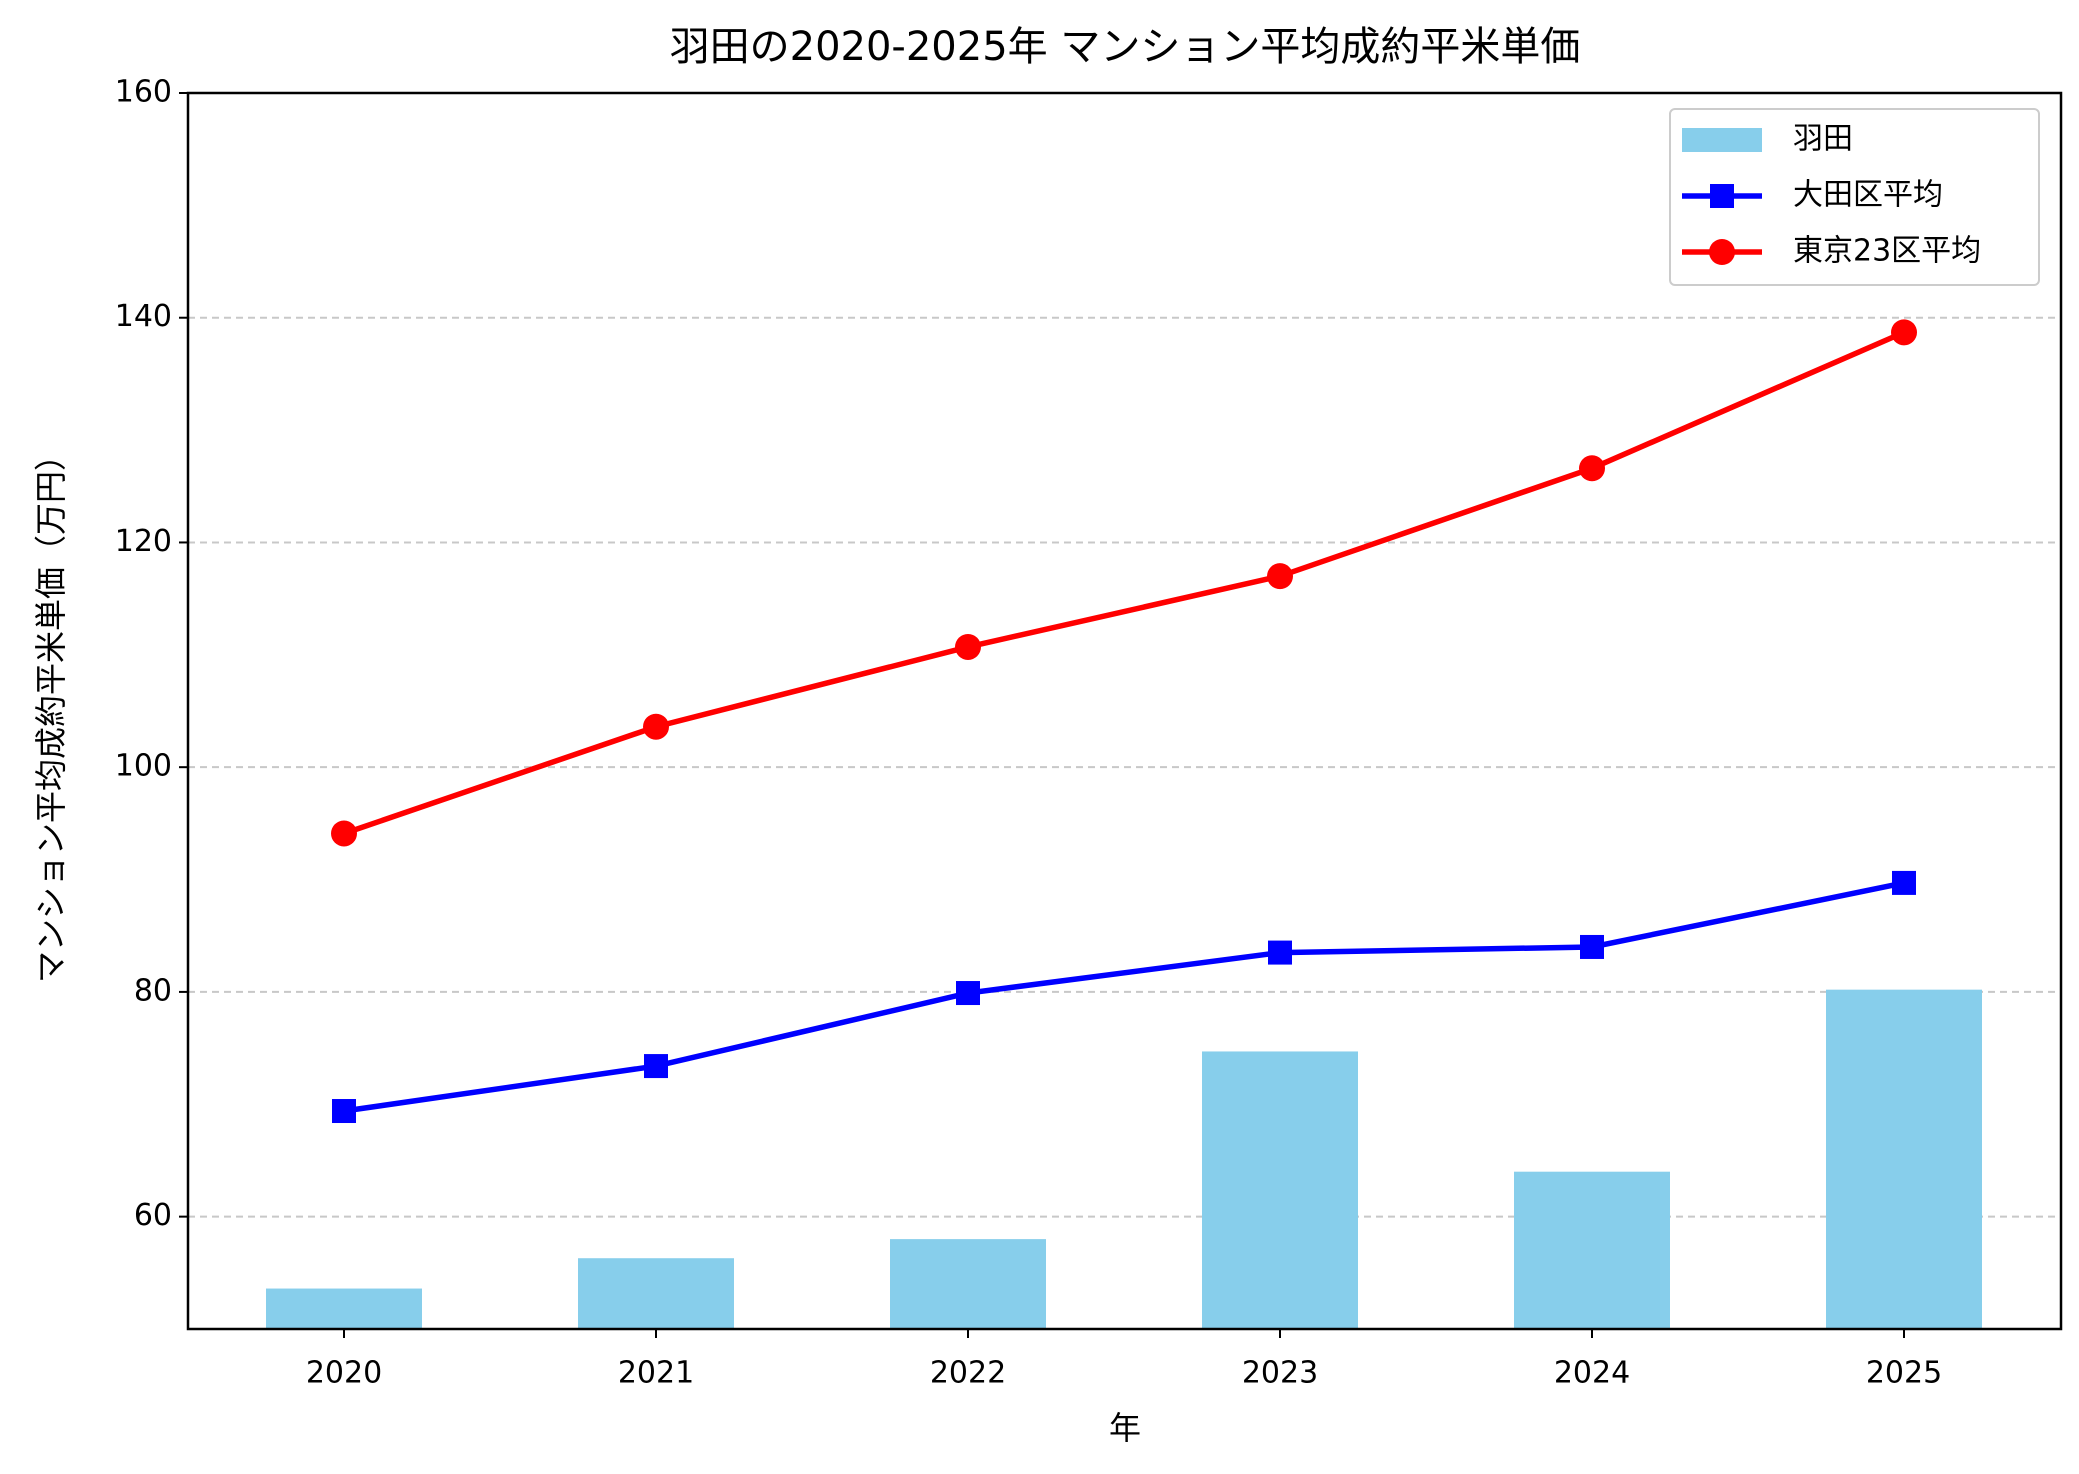 This screenshot has height=1474, width=2079. I want to click on legend-label: 東京23区平均, so click(1887, 251).